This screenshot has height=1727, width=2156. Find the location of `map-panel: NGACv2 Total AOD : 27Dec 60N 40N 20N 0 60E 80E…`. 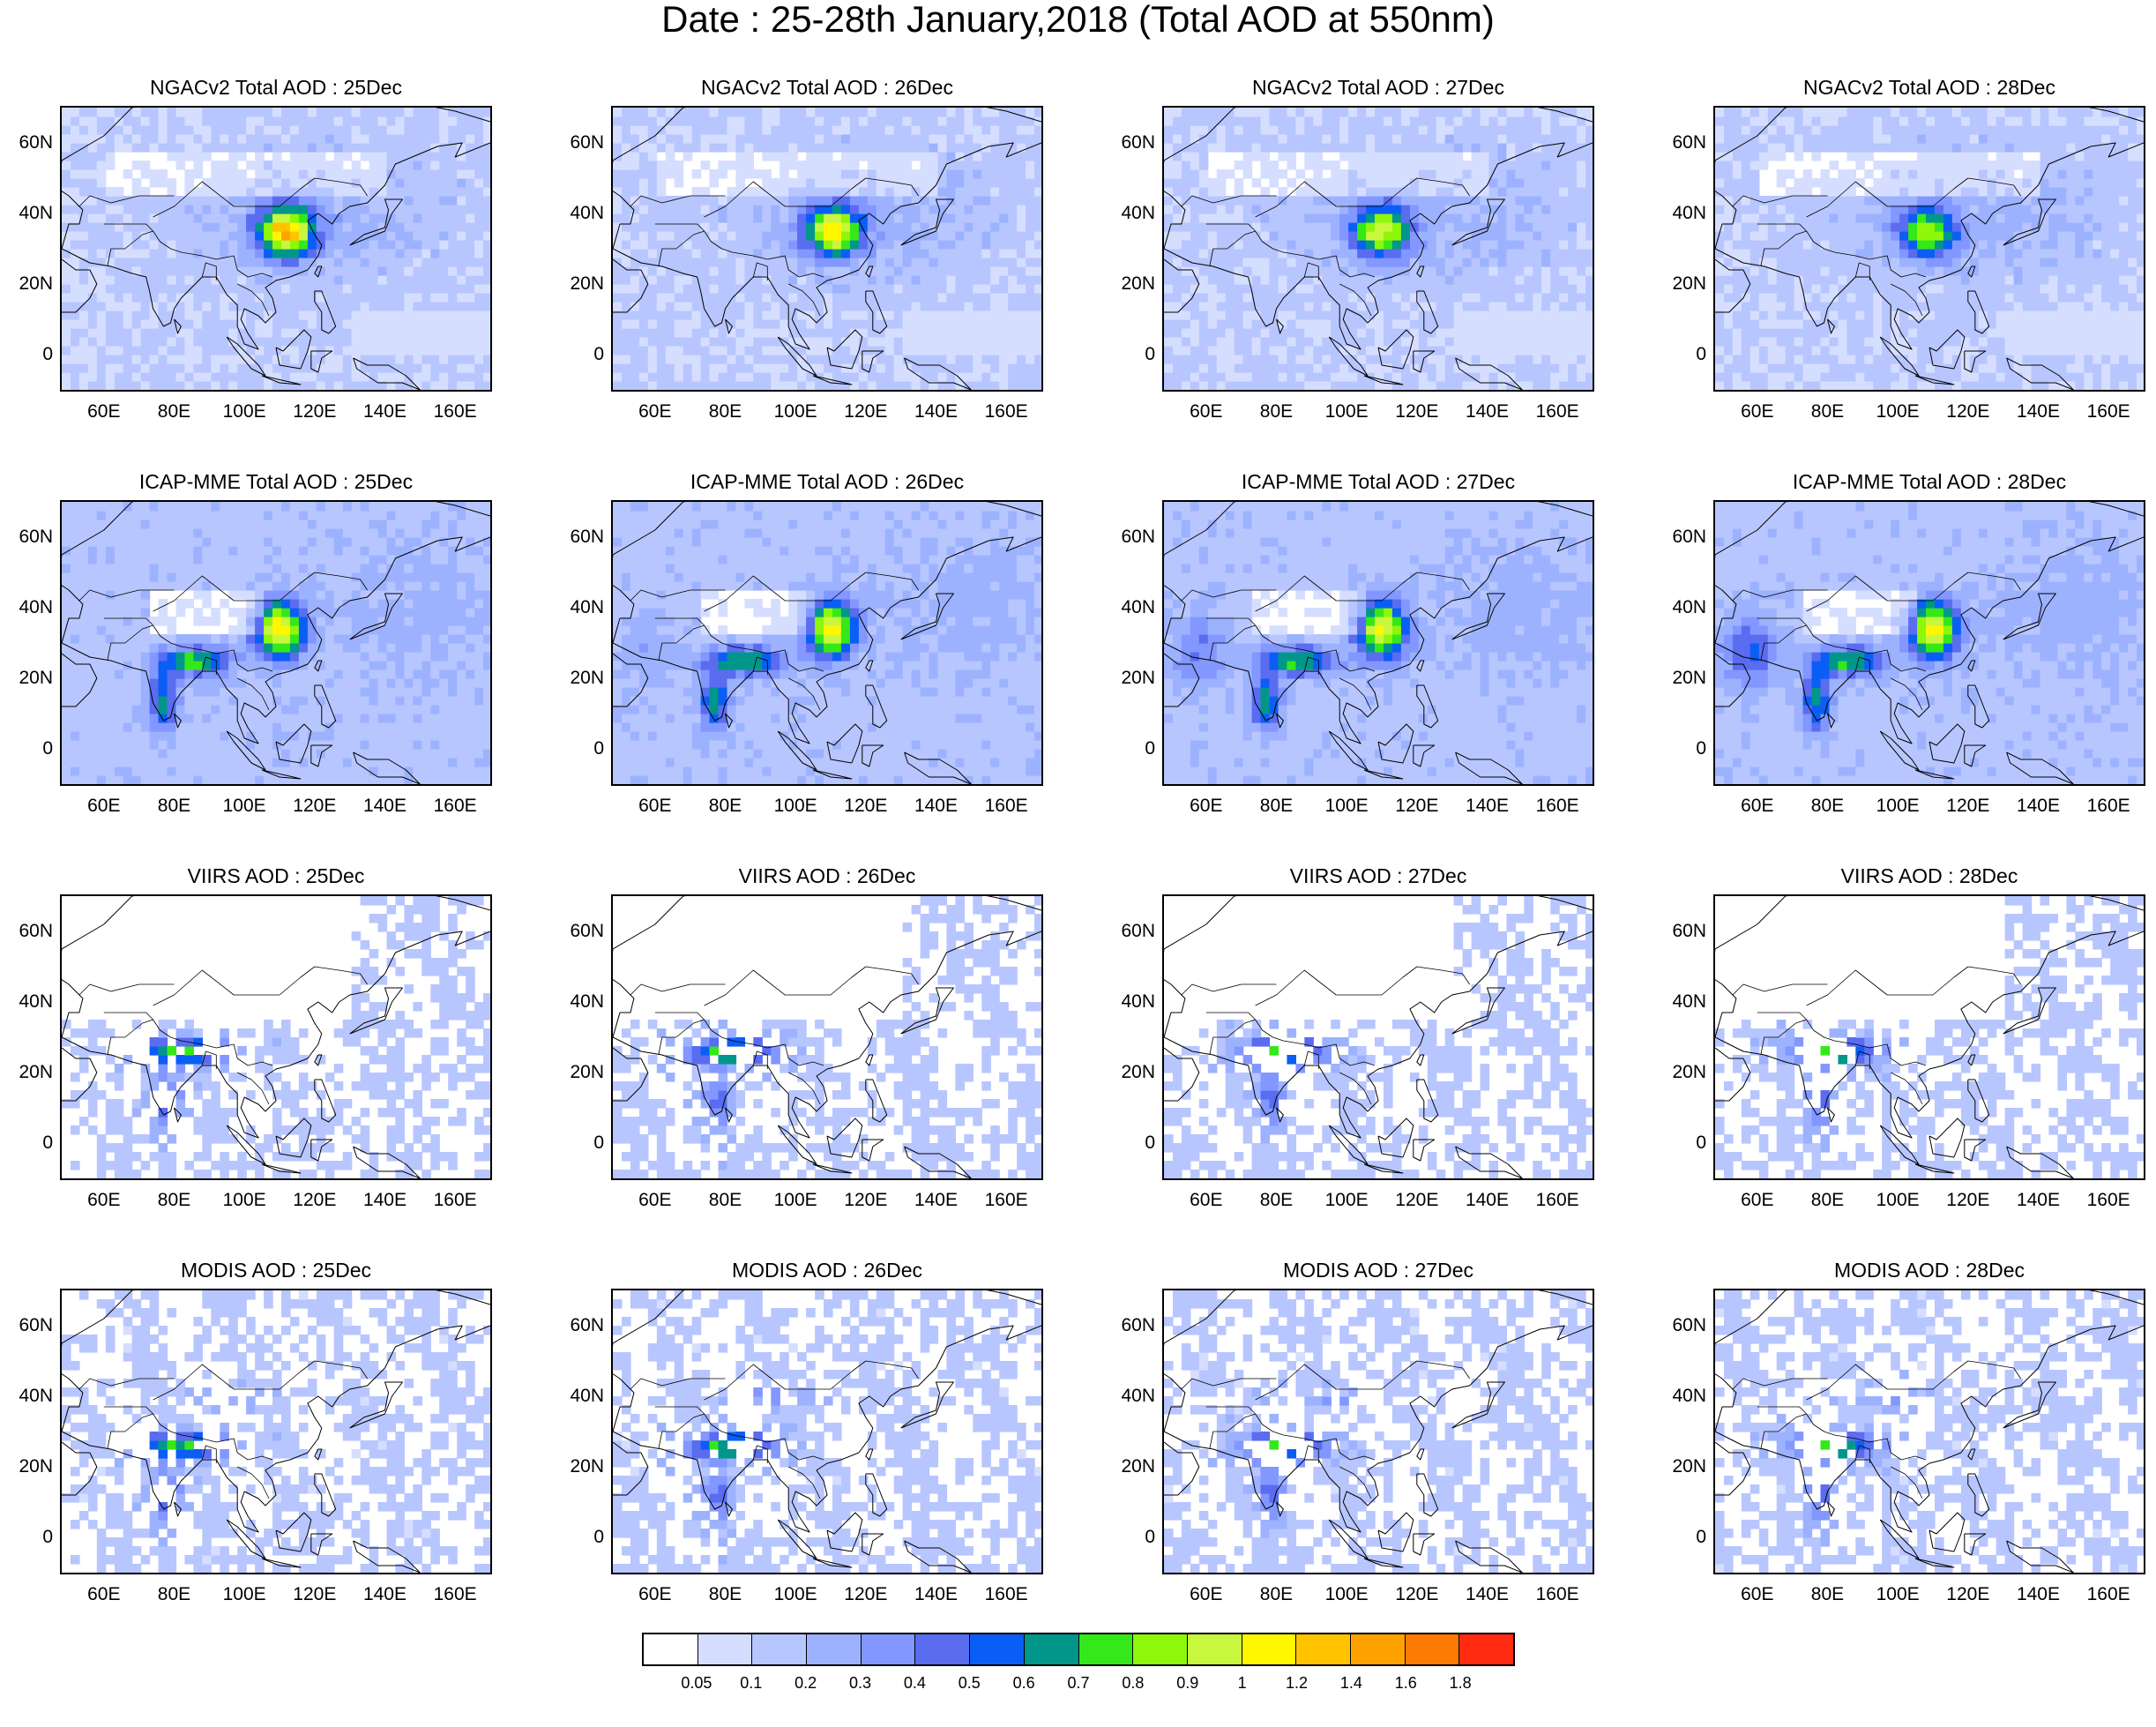

map-panel: NGACv2 Total AOD : 27Dec 60N 40N 20N 0 60E 80E… is located at coordinates (1366, 265).